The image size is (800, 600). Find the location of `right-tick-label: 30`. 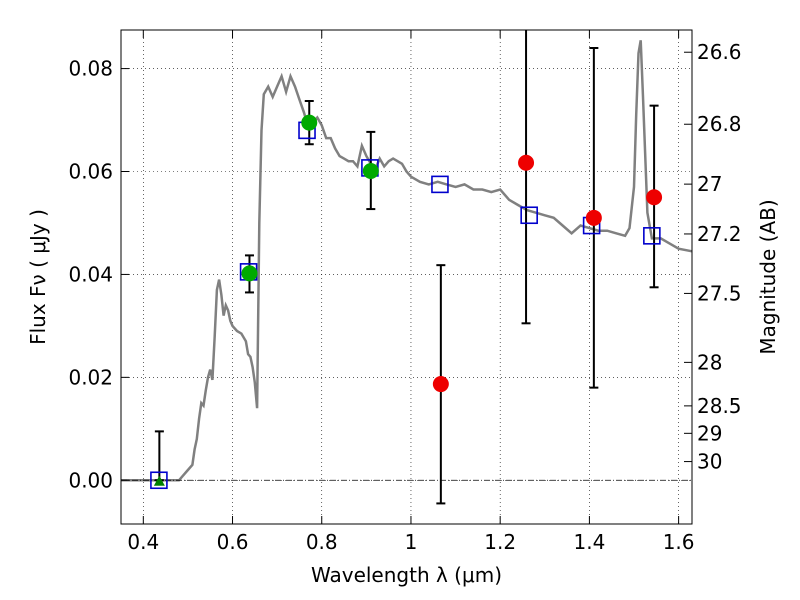

right-tick-label: 30 is located at coordinates (709, 462).